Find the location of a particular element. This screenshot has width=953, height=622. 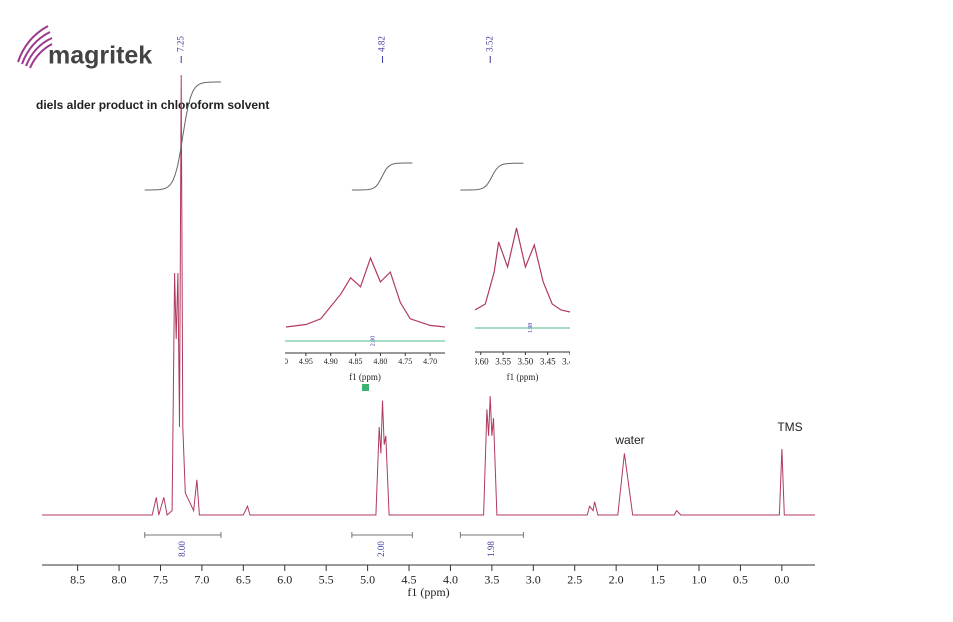

logo-swoosh is located at coordinates (35, 47).